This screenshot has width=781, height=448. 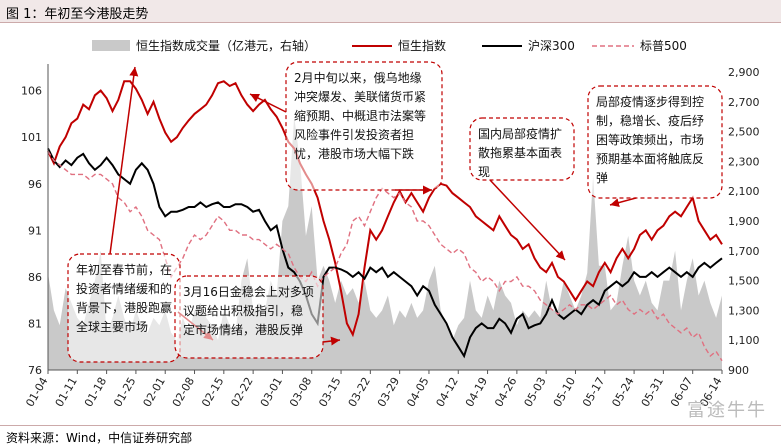 What do you see at coordinates (99, 438) in the screenshot?
I see `source-note: 资料来源：Wind，中信证券研究部` at bounding box center [99, 438].